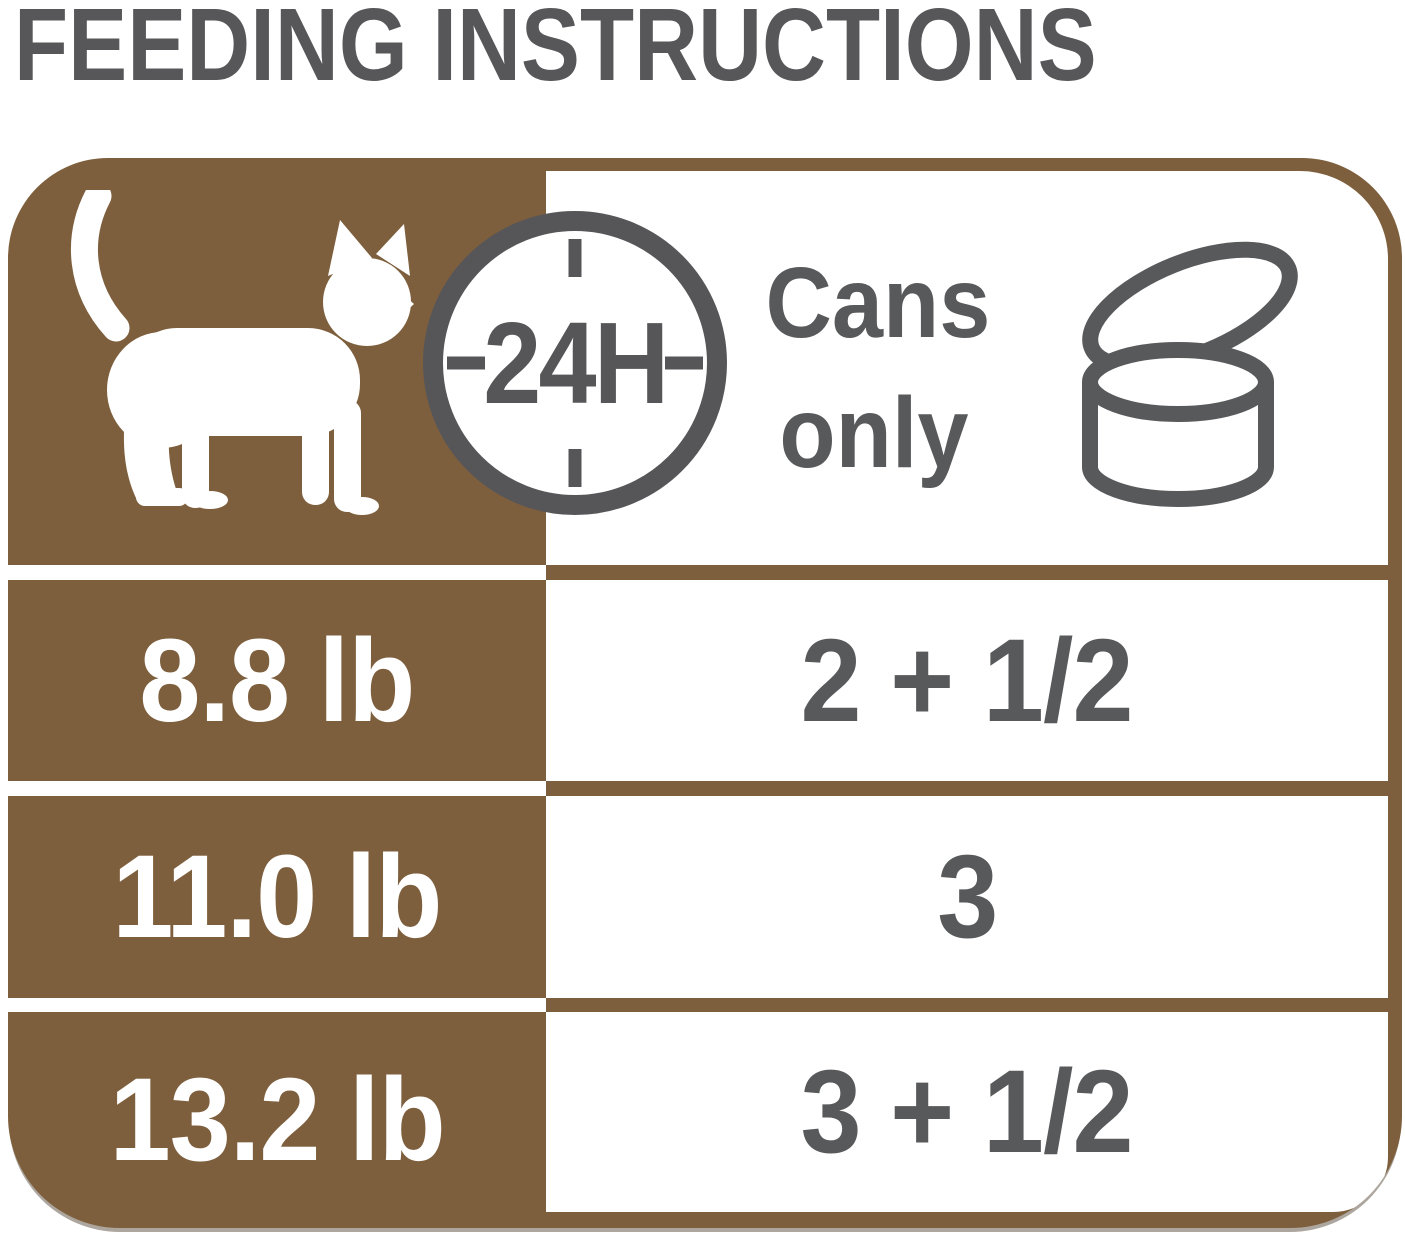 Image resolution: width=1405 pixels, height=1233 pixels. What do you see at coordinates (878, 368) in the screenshot?
I see `cans-only-label: Cans only` at bounding box center [878, 368].